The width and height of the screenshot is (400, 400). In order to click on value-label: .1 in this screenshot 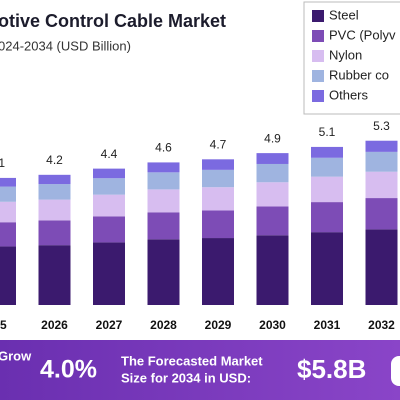, I will do `click(2, 163)`.